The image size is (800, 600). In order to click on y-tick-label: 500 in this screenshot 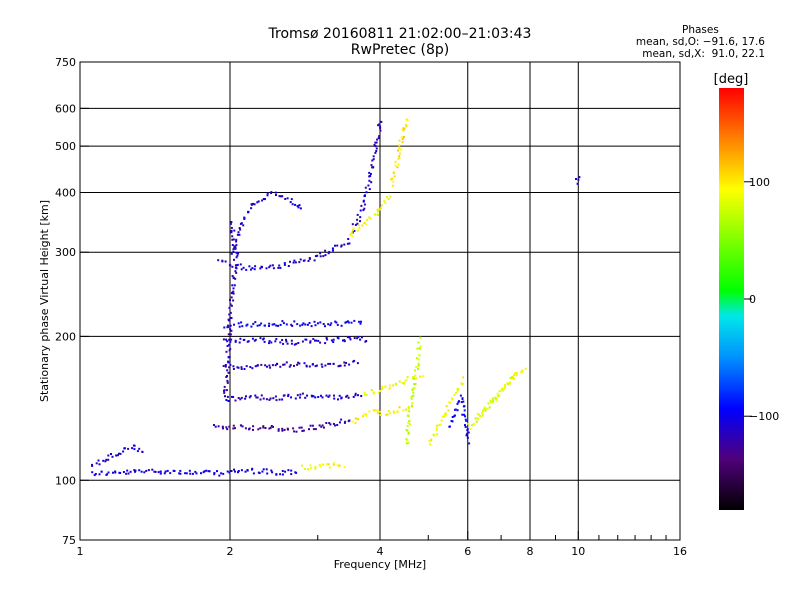, I will do `click(65, 146)`.